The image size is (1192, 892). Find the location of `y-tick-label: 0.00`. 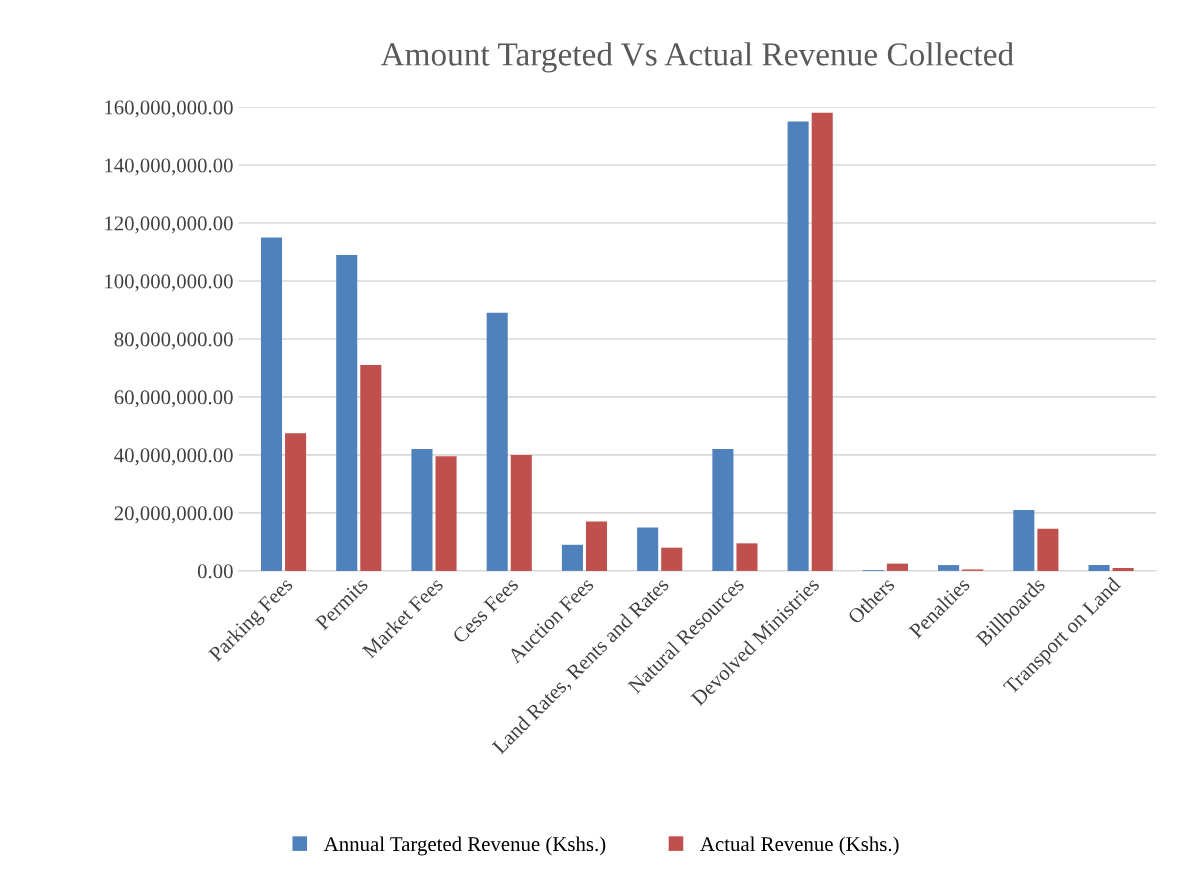

y-tick-label: 0.00 is located at coordinates (215, 571).